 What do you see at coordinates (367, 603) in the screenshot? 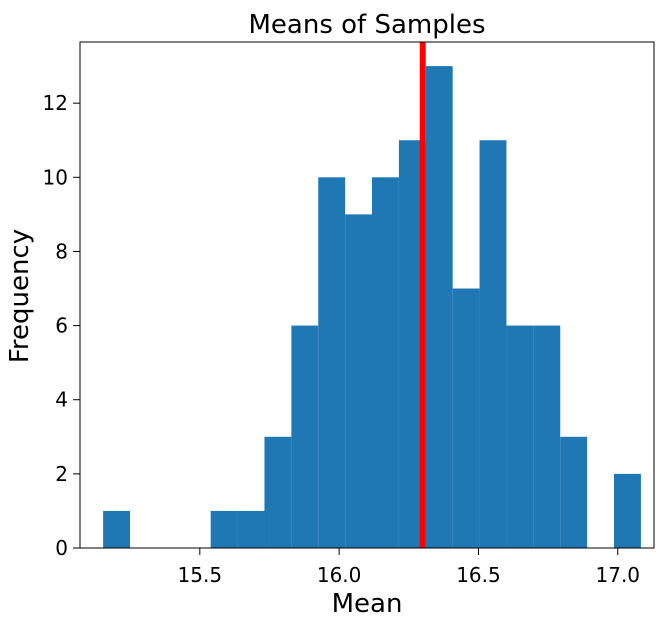
I see `x-axis-label: Mean` at bounding box center [367, 603].